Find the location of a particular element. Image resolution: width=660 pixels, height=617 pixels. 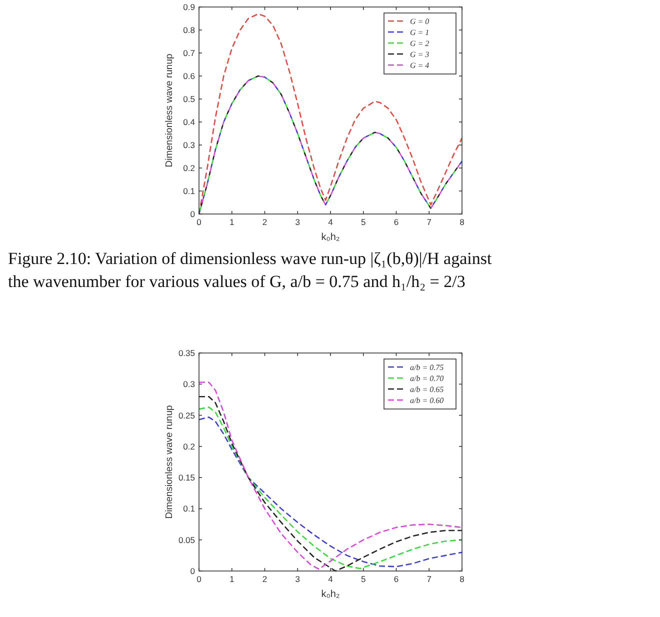

legend-label: a/b = 0.60 is located at coordinates (427, 400).